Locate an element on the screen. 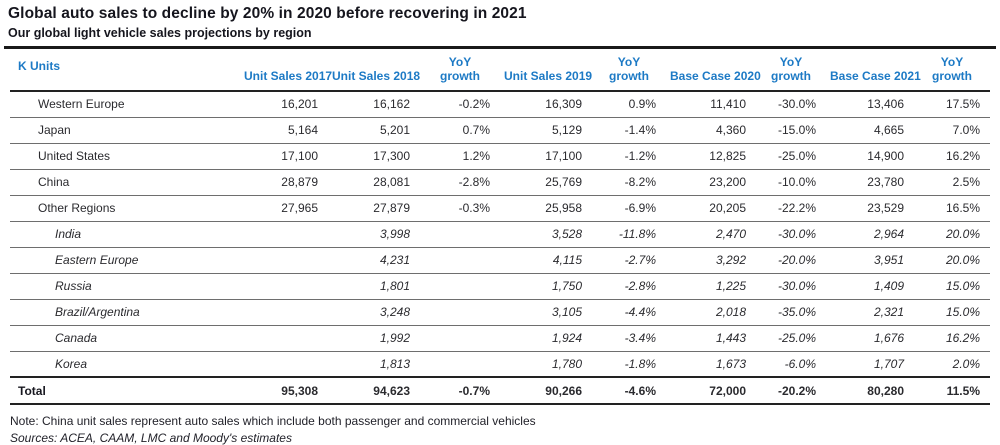 The image size is (1000, 445). total-label: Total is located at coordinates (32, 390).